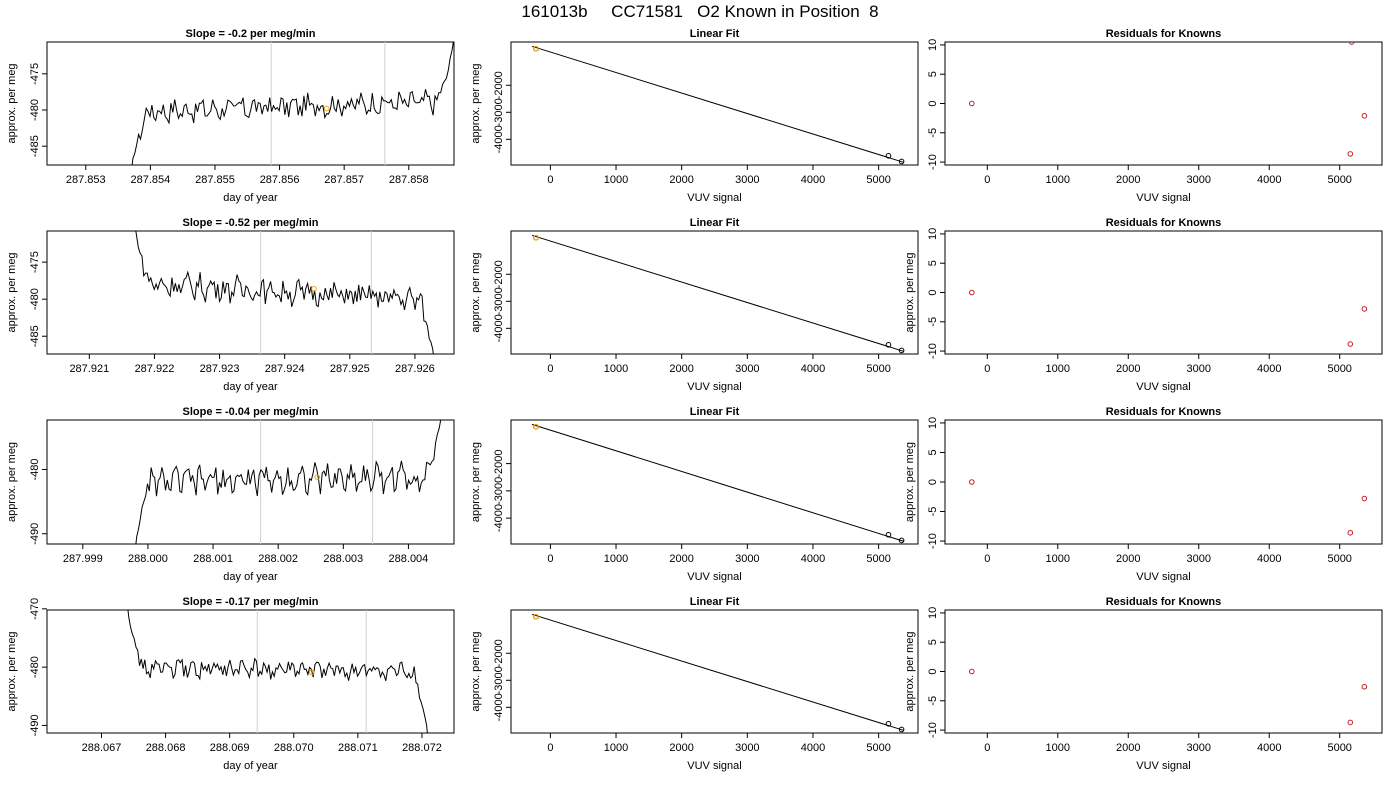 The width and height of the screenshot is (1400, 800). I want to click on x-tick-label: 288.069, so click(230, 748).